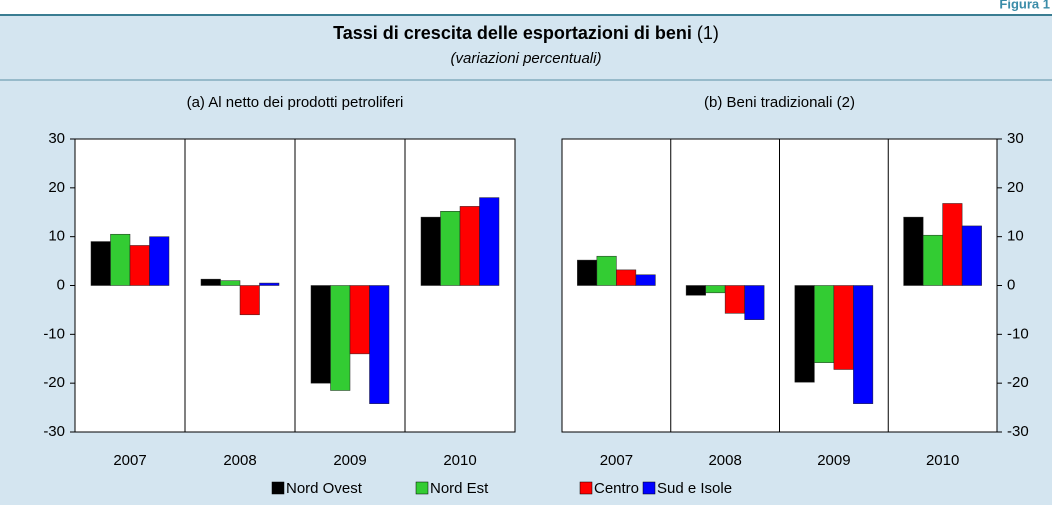  What do you see at coordinates (324, 488) in the screenshot?
I see `legend-label: Nord Ovest` at bounding box center [324, 488].